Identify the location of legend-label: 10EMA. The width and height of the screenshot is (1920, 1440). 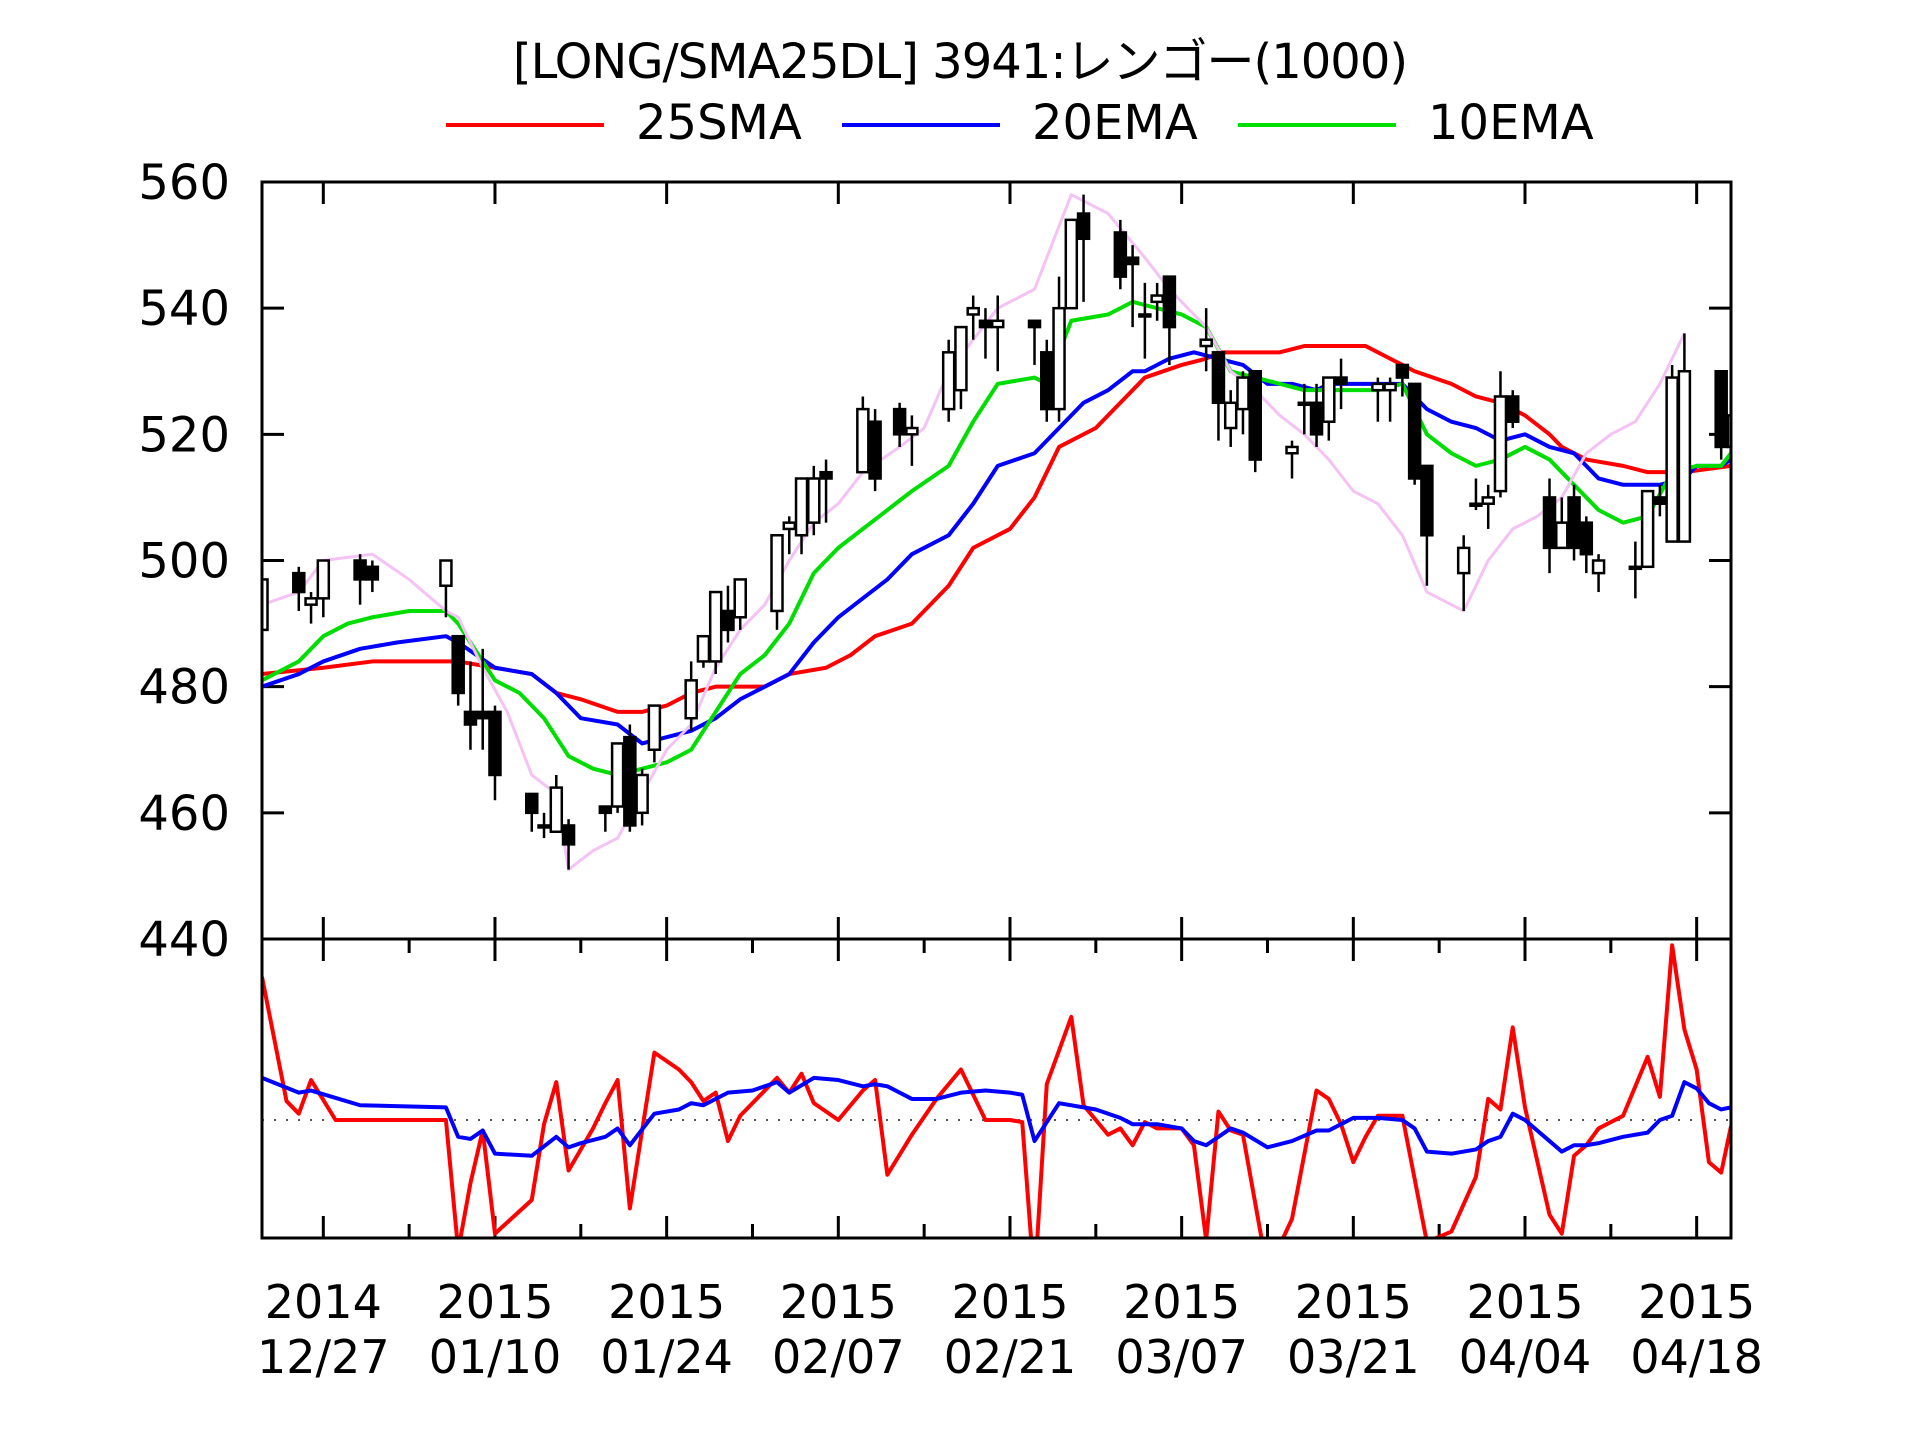
(1511, 123).